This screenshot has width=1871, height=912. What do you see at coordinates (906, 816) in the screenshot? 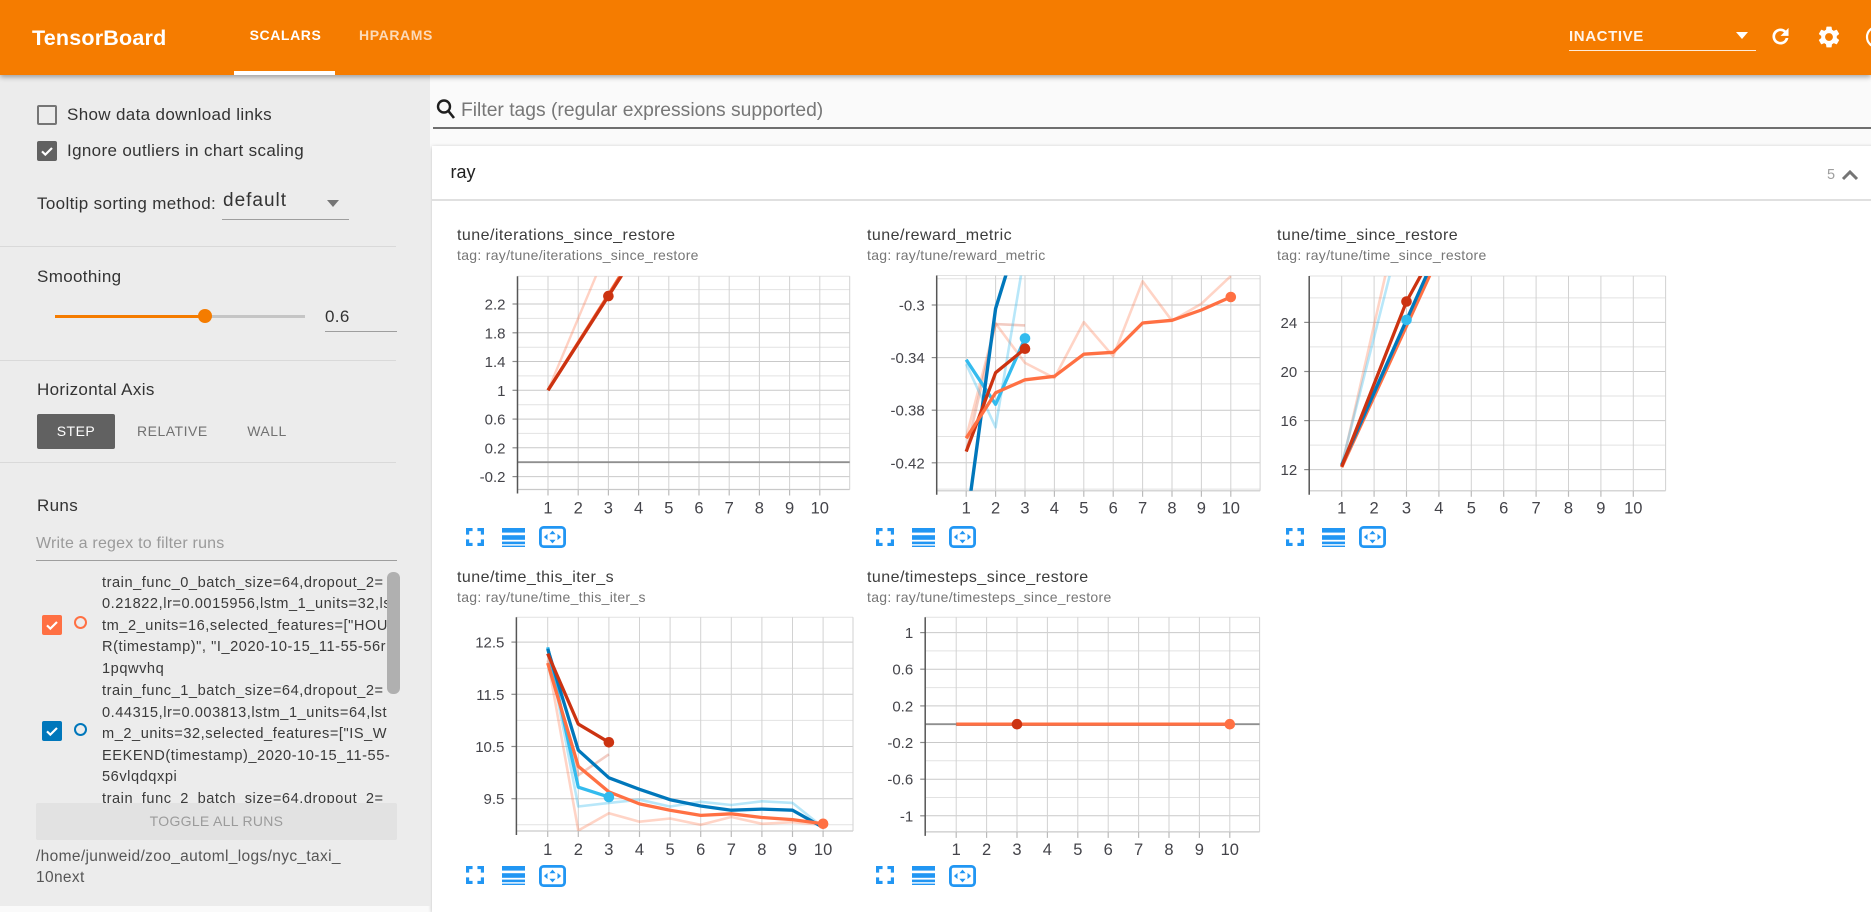
I see `svg-text: -1` at bounding box center [906, 816].